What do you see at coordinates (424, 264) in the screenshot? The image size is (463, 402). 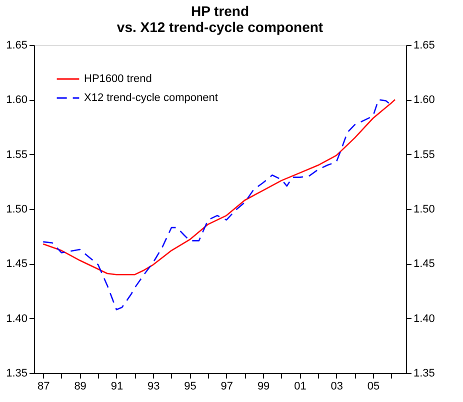 I see `y2-tick-label: 1.45` at bounding box center [424, 264].